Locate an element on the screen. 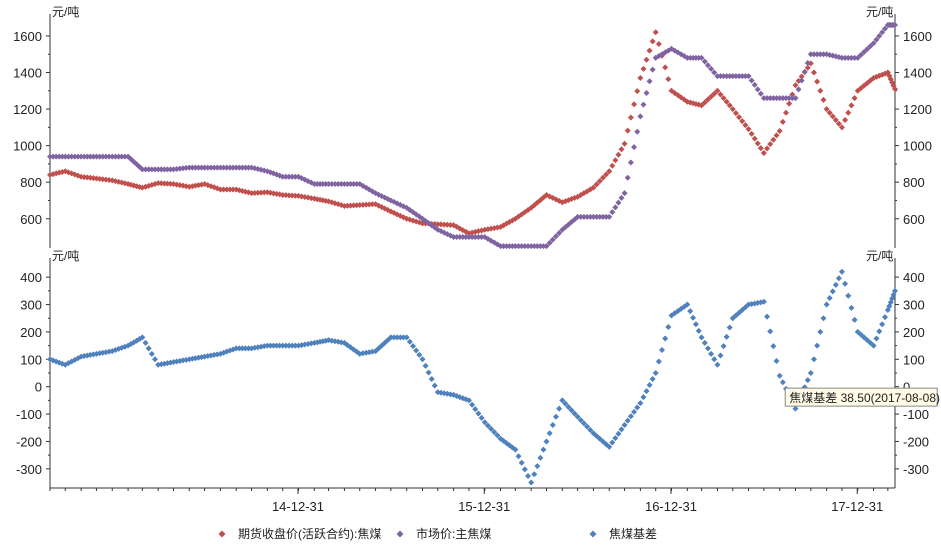 This screenshot has width=941, height=548. upper-y-tick-label: 600 is located at coordinates (31, 219).